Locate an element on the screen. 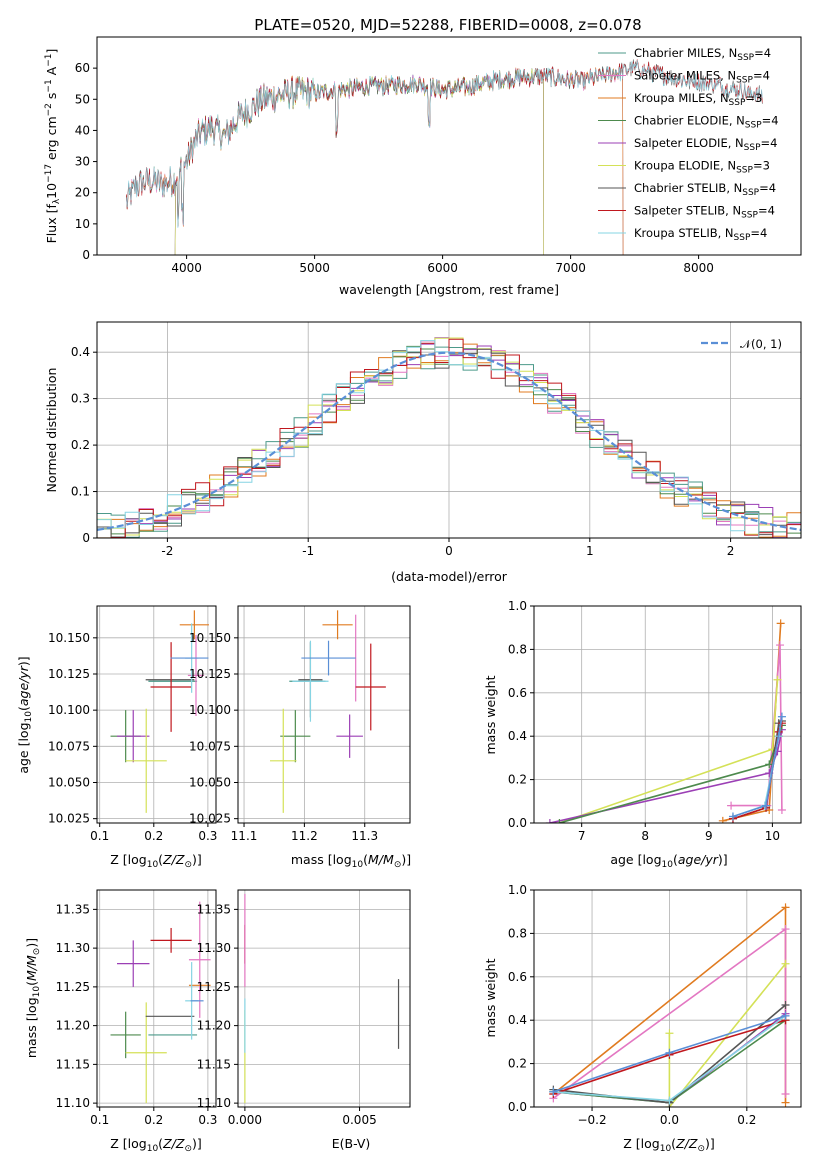  x-tick-label: 11.2 is located at coordinates (304, 836).